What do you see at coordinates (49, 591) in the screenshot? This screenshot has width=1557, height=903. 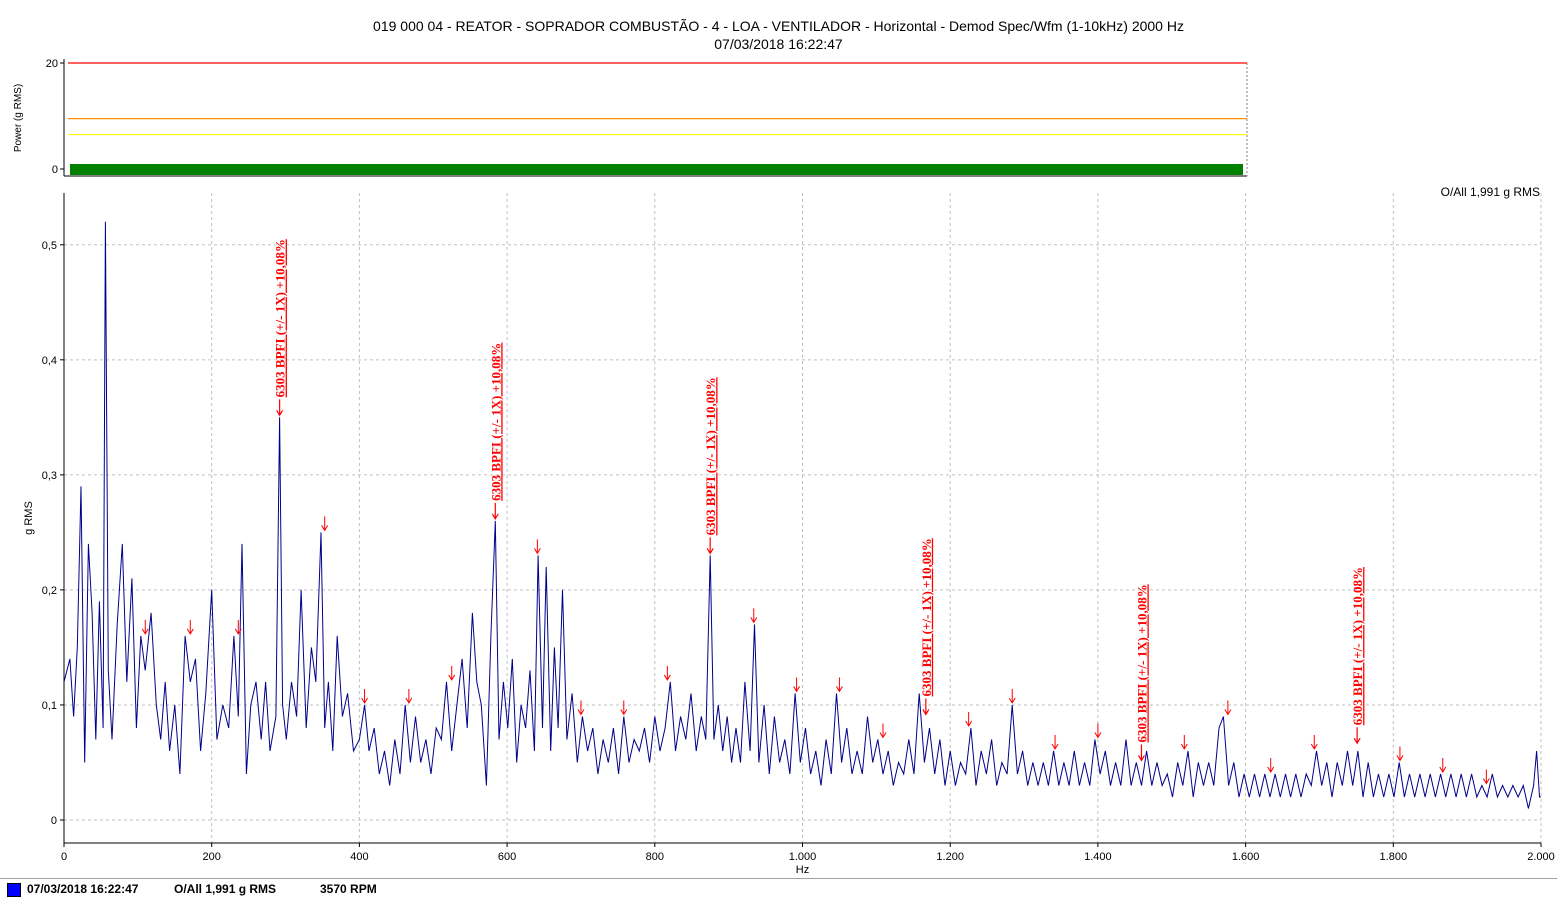 I see `y-tick-label: 0,2` at bounding box center [49, 591].